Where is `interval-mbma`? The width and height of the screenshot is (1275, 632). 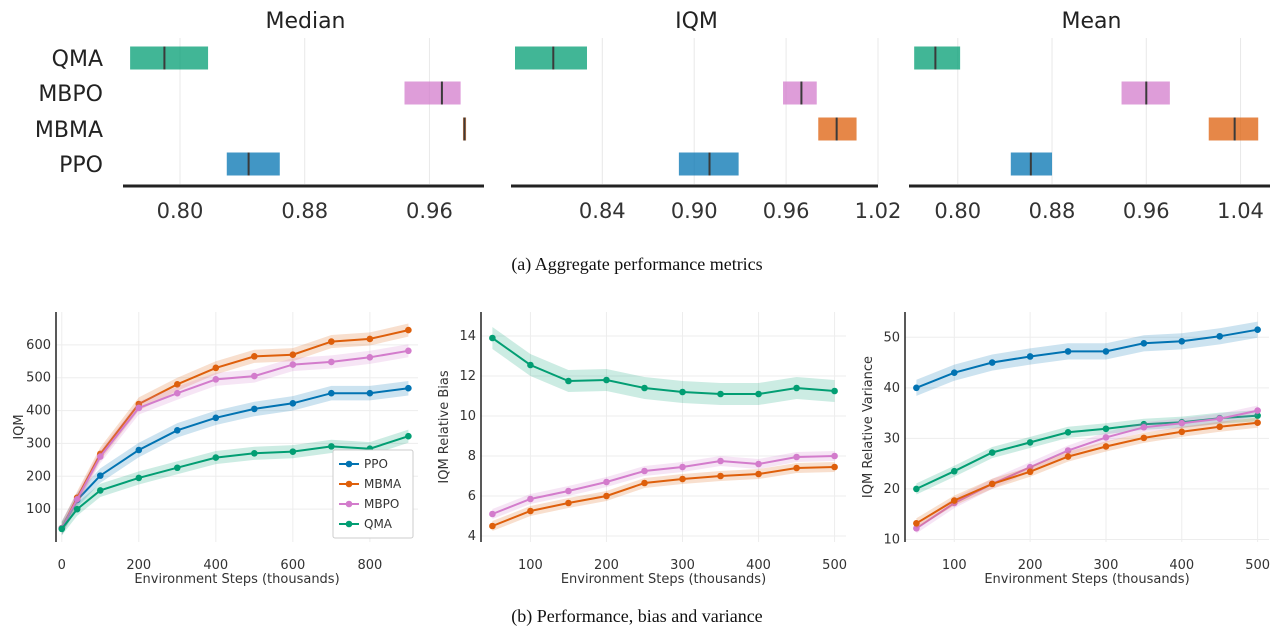
interval-mbma is located at coordinates (1233, 129).